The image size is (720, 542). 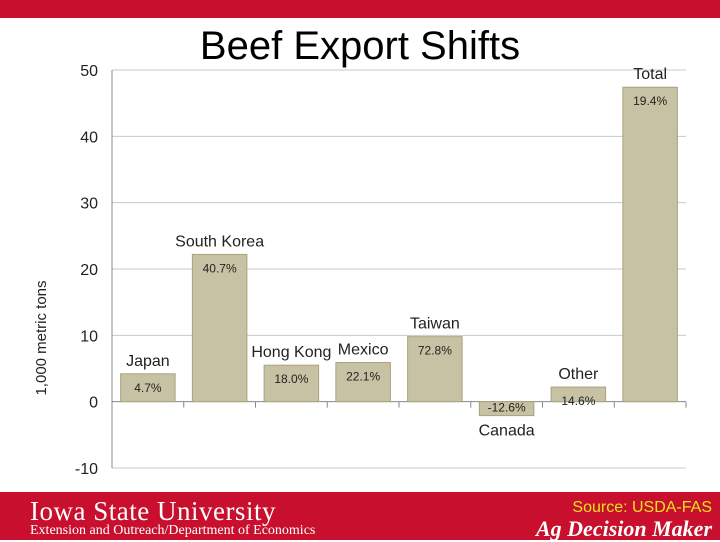 I want to click on category-label: Taiwan, so click(x=435, y=324).